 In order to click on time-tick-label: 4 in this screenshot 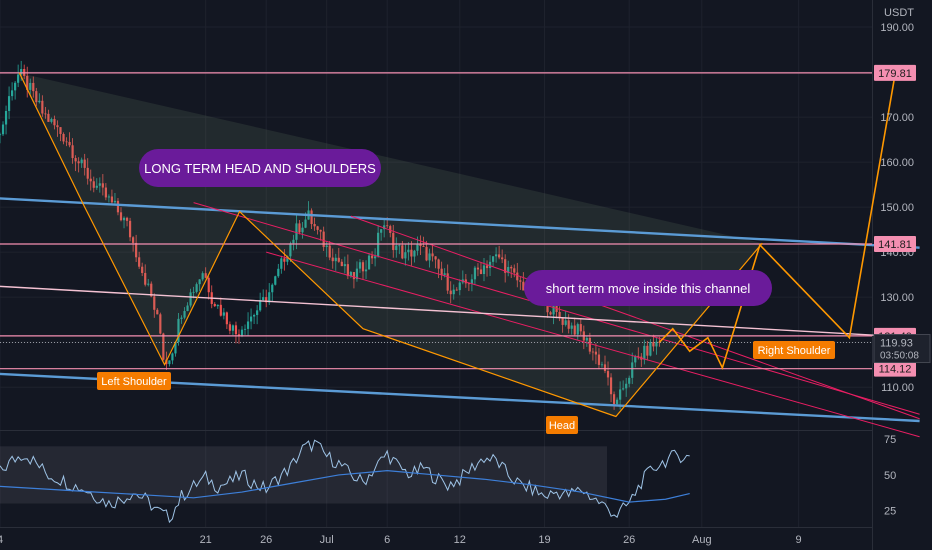, I will do `click(1, 540)`.